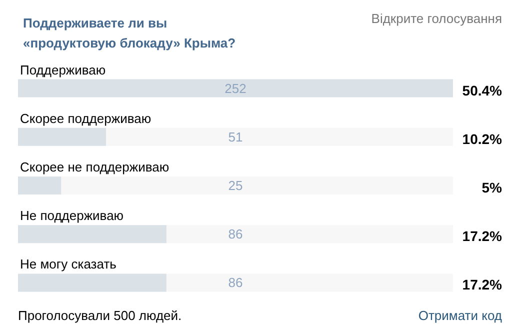 The width and height of the screenshot is (532, 336). Describe the element at coordinates (235, 136) in the screenshot. I see `data-label: 51` at that location.